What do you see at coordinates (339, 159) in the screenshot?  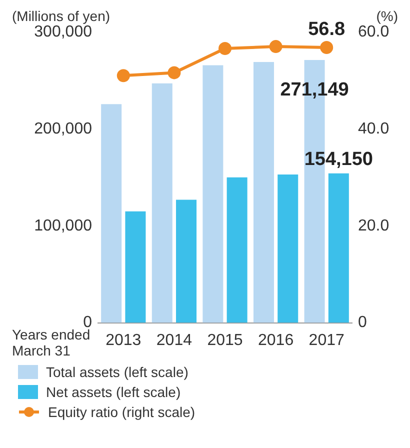 I see `data-label: 154,150` at bounding box center [339, 159].